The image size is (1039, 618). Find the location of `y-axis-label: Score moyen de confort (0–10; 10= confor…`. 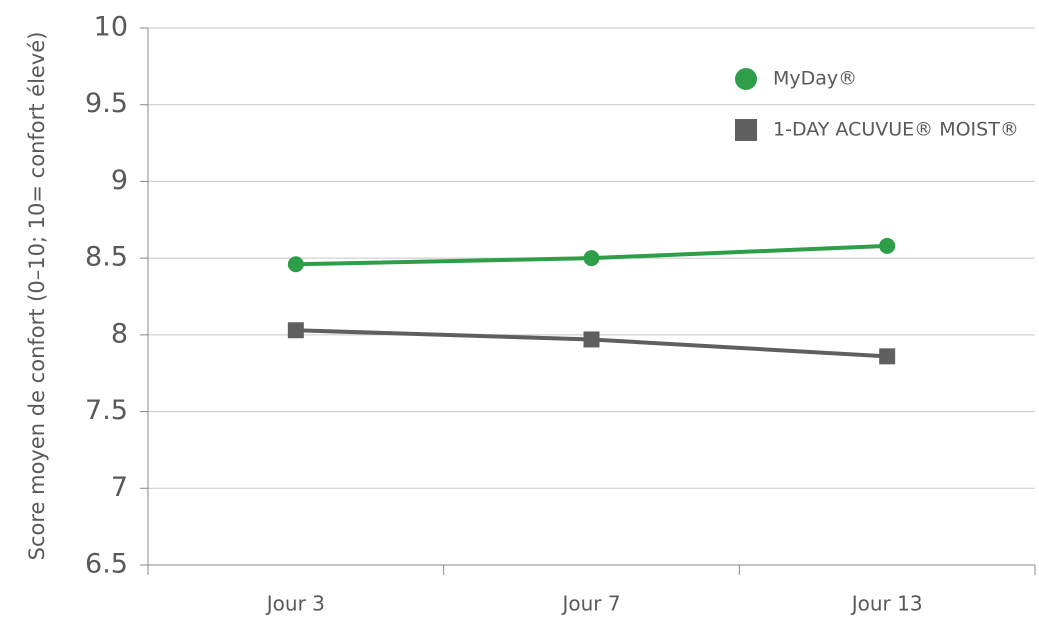

y-axis-label: Score moyen de confort (0–10; 10= confor… is located at coordinates (37, 296).